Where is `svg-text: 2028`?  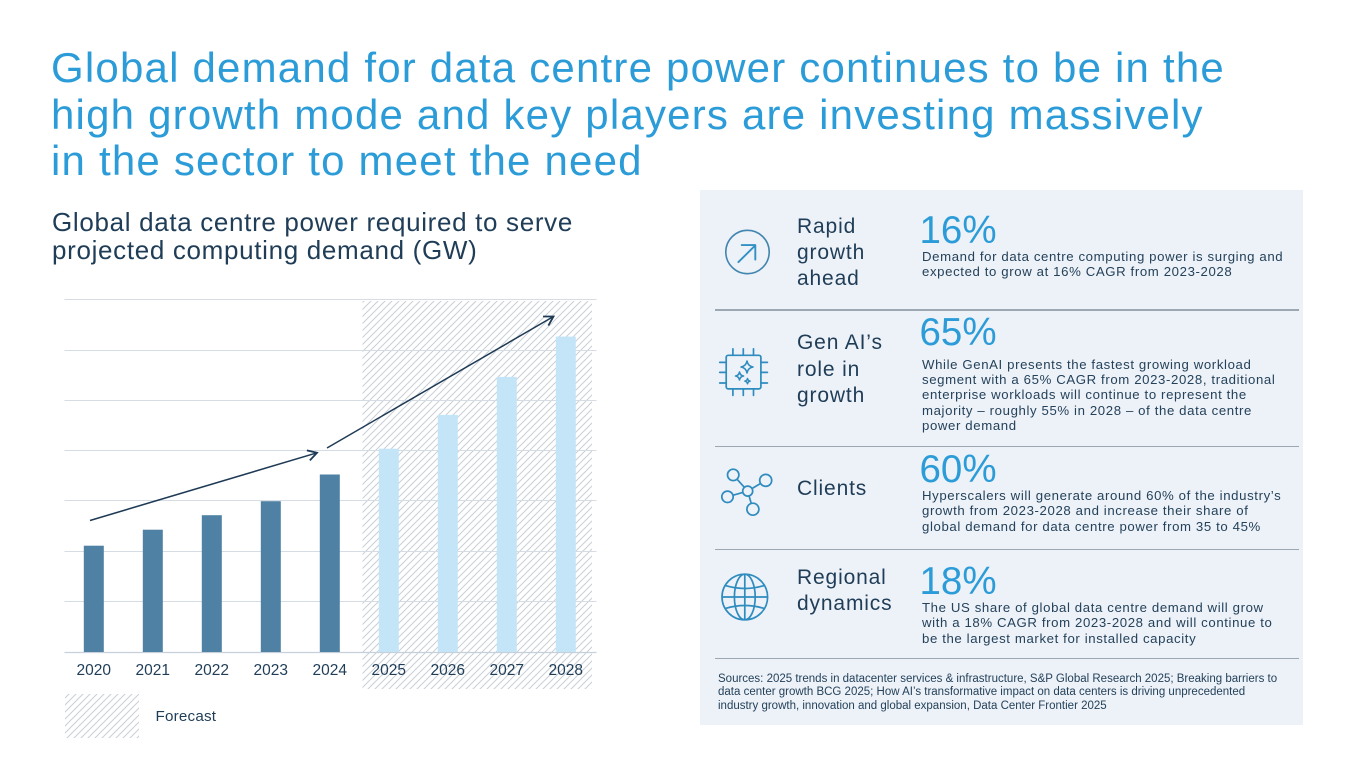 svg-text: 2028 is located at coordinates (566, 670).